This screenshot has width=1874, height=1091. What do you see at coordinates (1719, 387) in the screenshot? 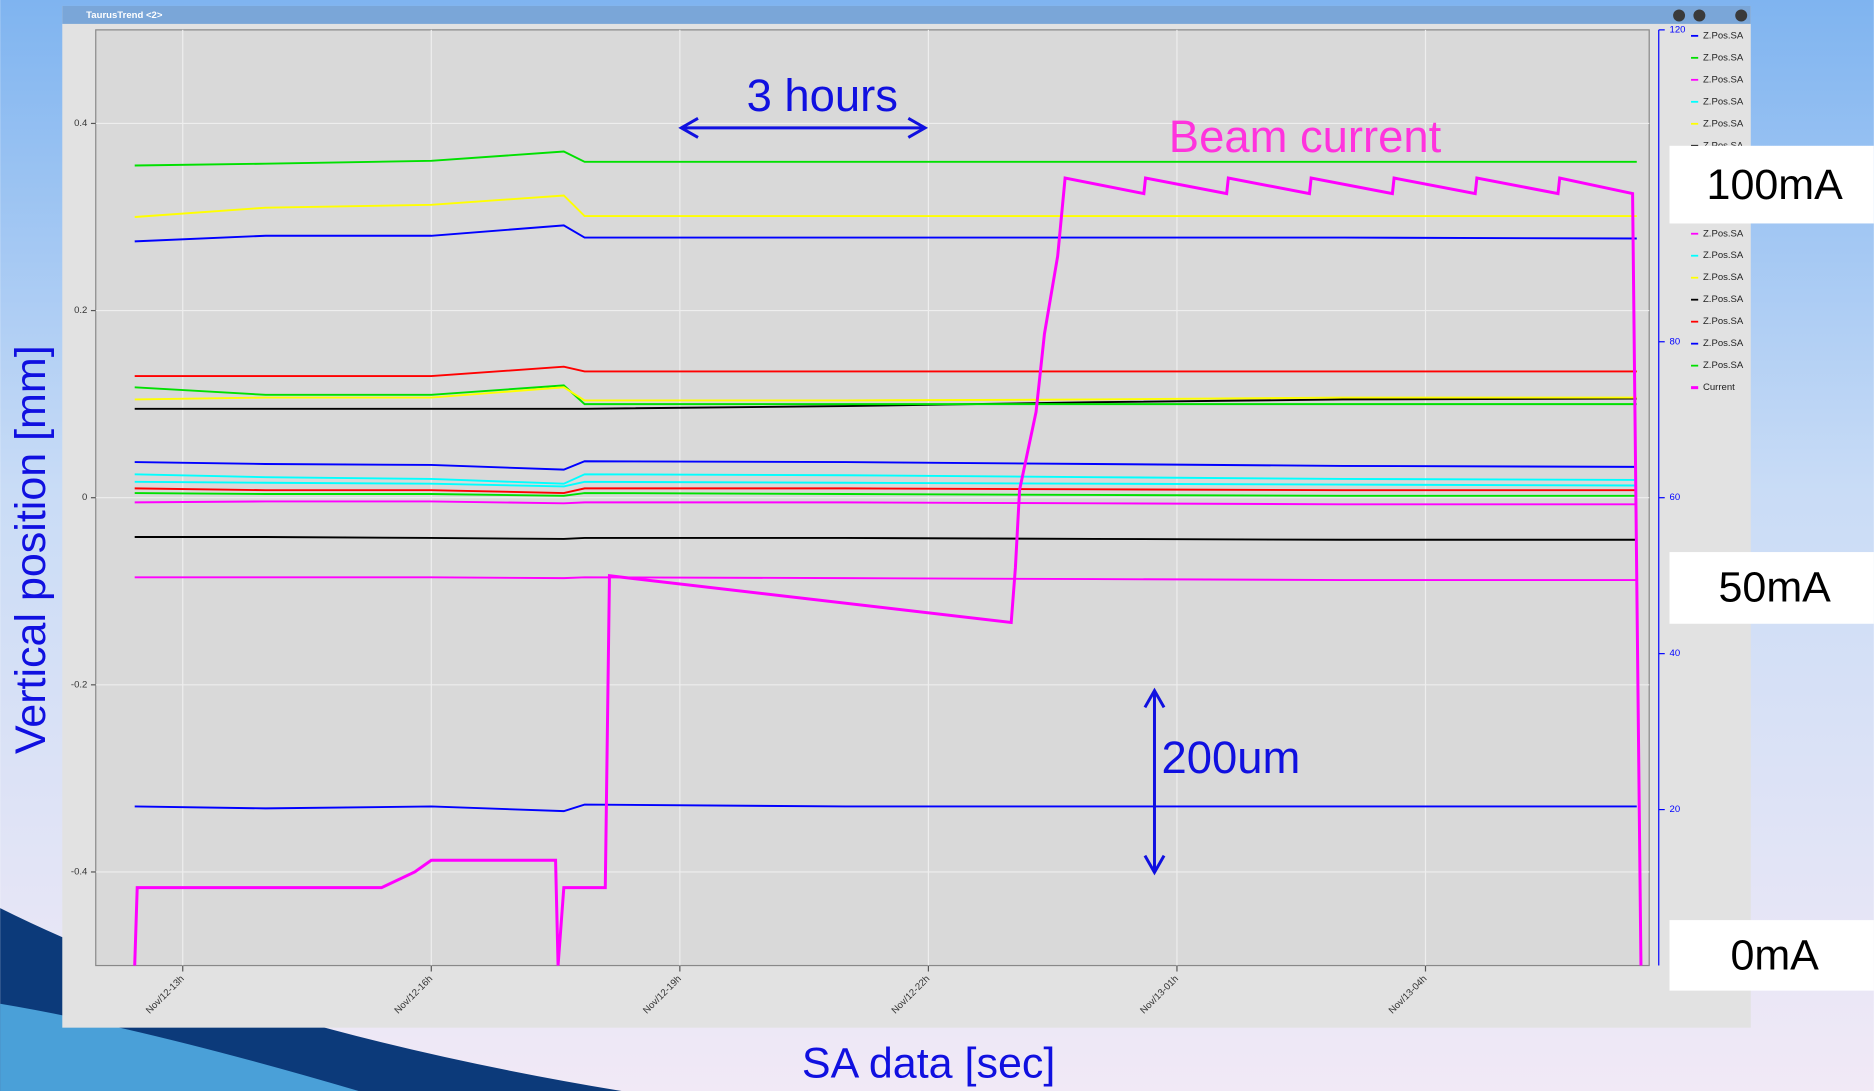
I see `legend-label: Current` at bounding box center [1719, 387].